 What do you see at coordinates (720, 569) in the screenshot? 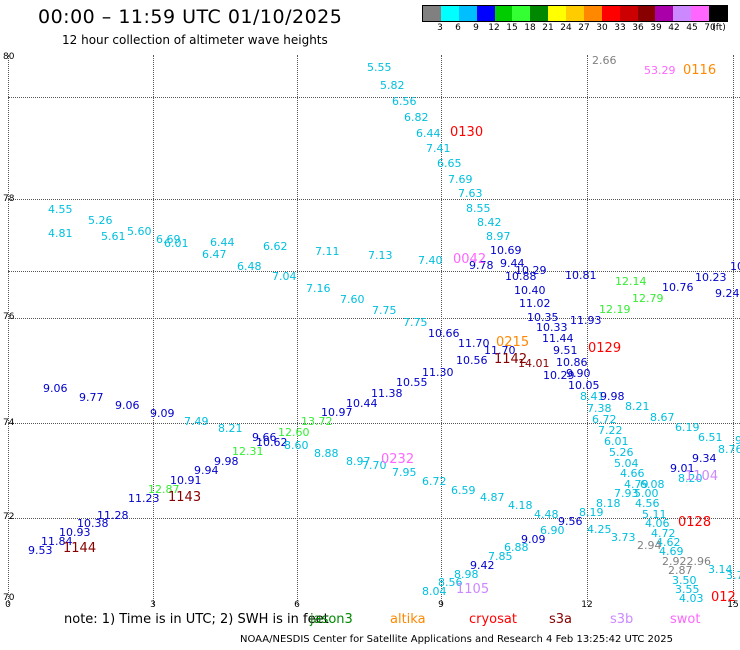
I see `wave-height-value: 3.14` at bounding box center [720, 569].